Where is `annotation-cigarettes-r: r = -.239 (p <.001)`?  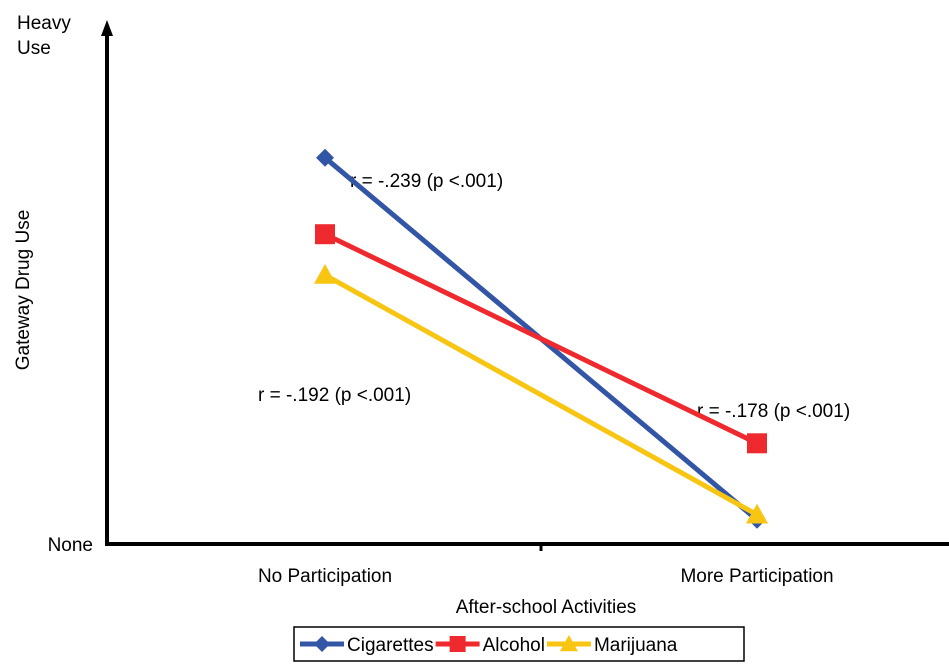
annotation-cigarettes-r: r = -.239 (p <.001) is located at coordinates (426, 181).